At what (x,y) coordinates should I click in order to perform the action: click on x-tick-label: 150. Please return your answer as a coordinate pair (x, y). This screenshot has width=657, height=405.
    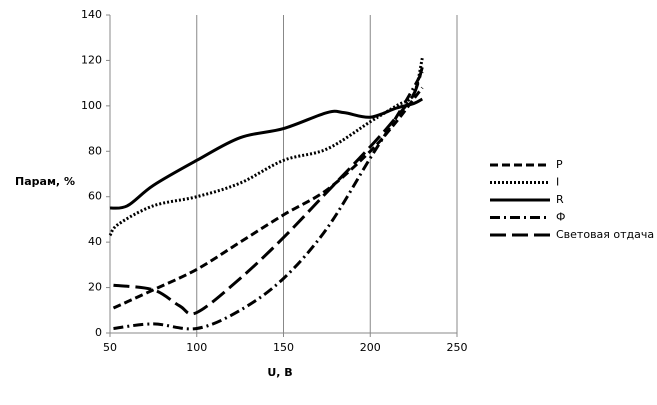
    Looking at the image, I should click on (283, 347).